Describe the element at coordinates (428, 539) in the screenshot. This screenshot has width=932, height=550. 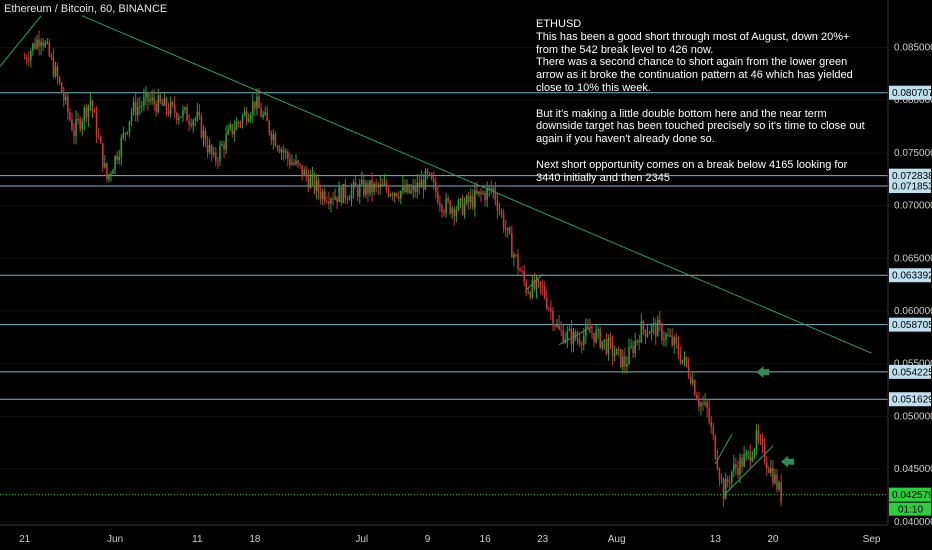
I see `x-tick-label: 9` at that location.